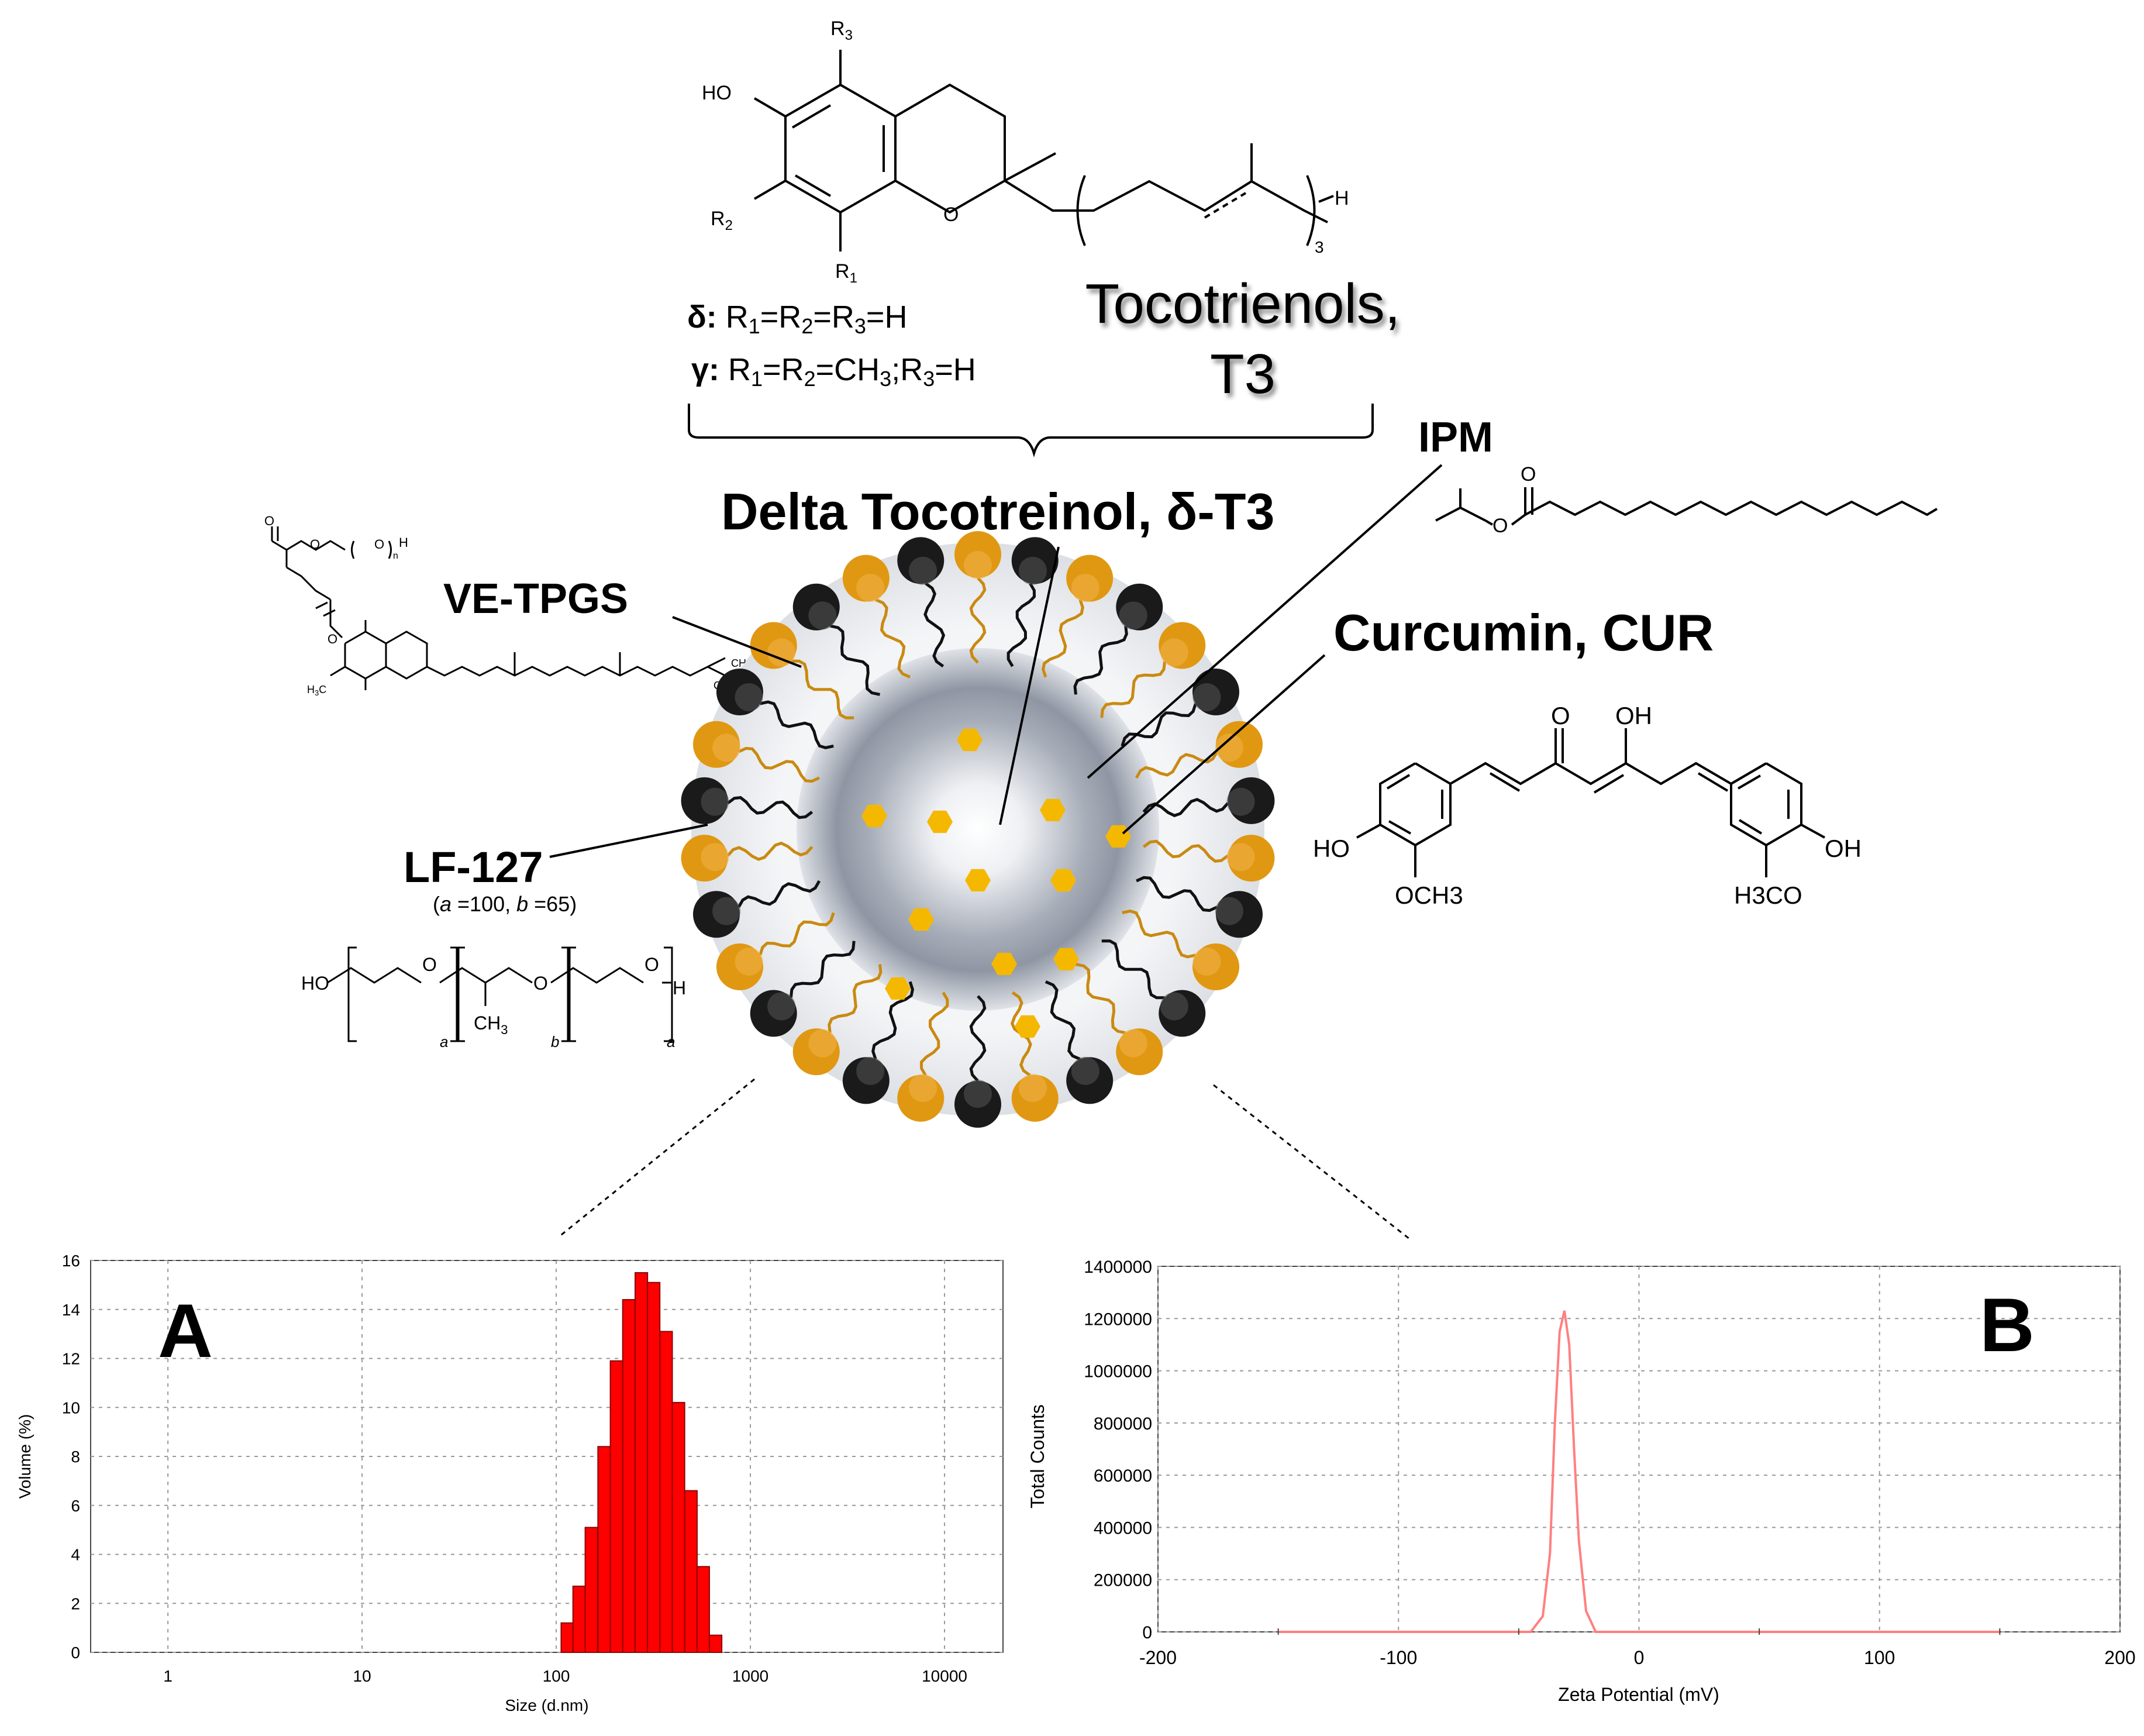  I want to click on r2-label: R2, so click(722, 220).